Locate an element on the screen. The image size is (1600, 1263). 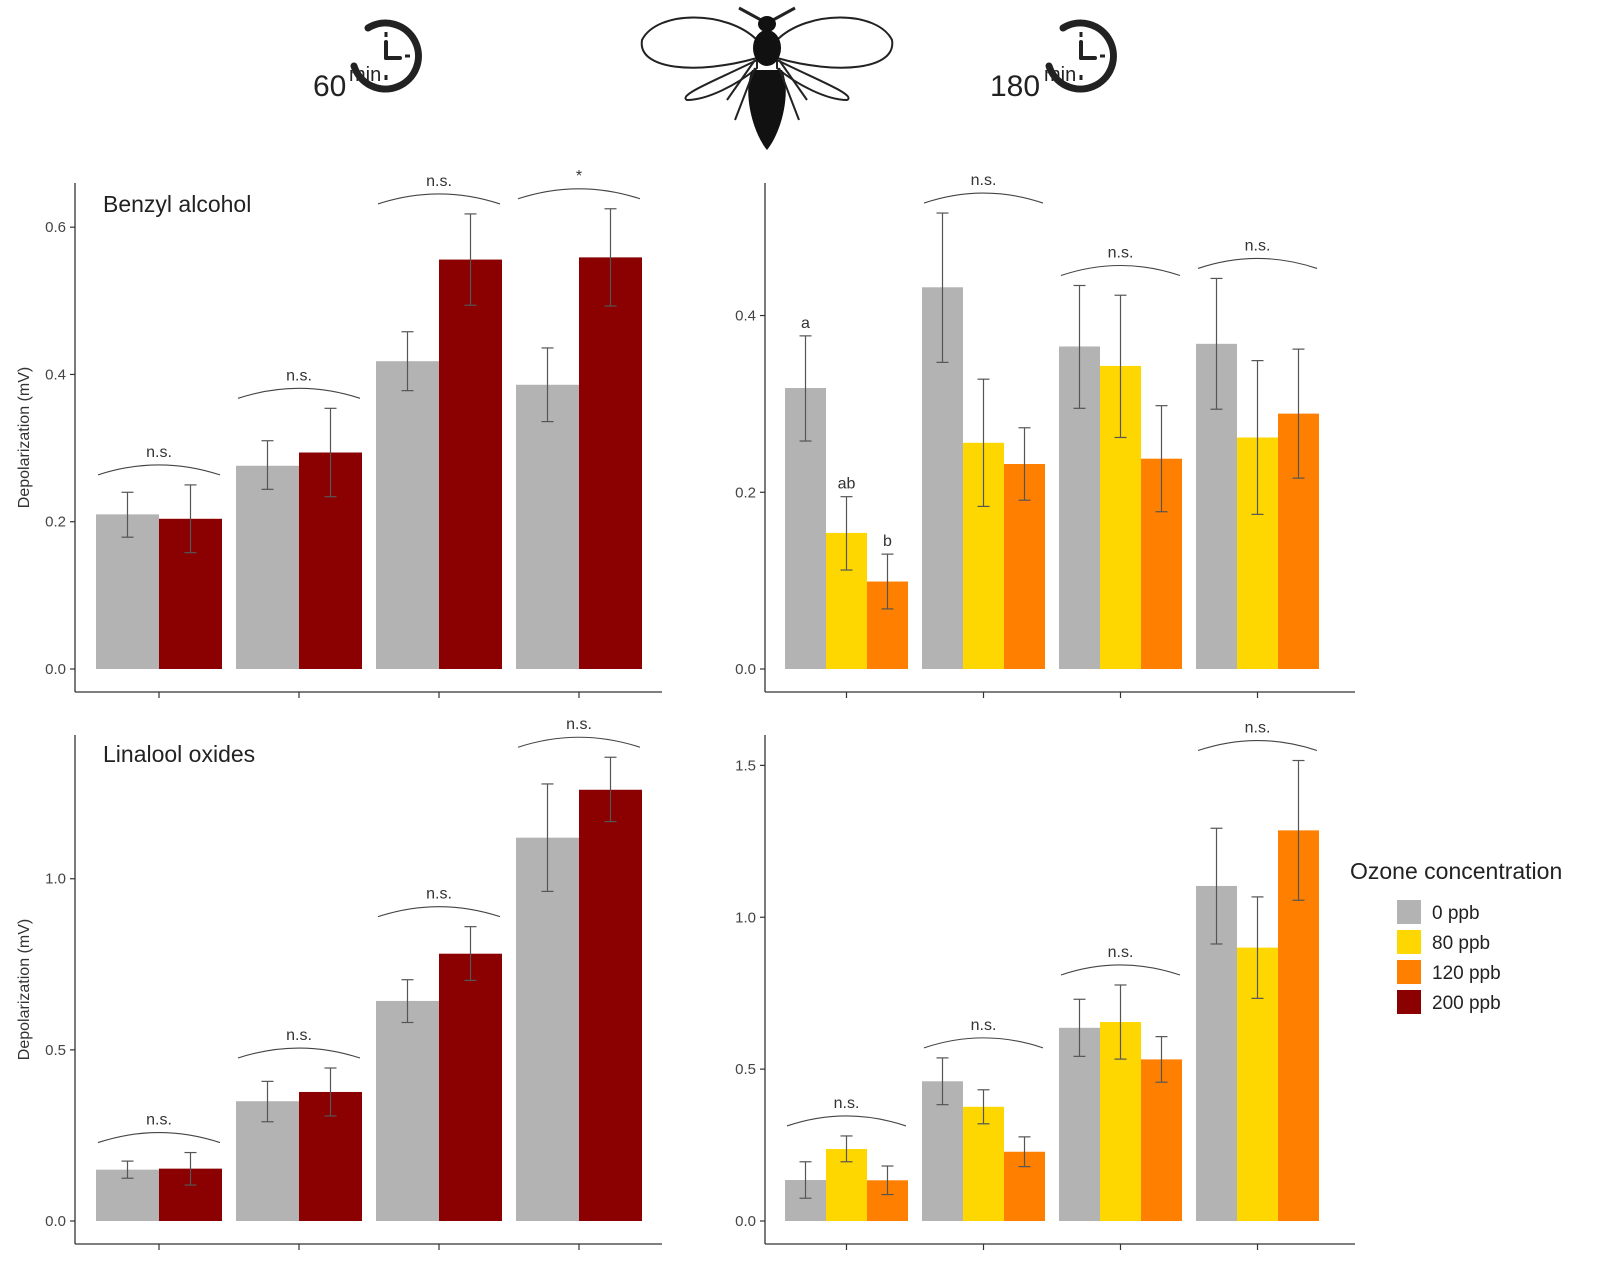
legend-item: 80 ppb is located at coordinates (1443, 942).